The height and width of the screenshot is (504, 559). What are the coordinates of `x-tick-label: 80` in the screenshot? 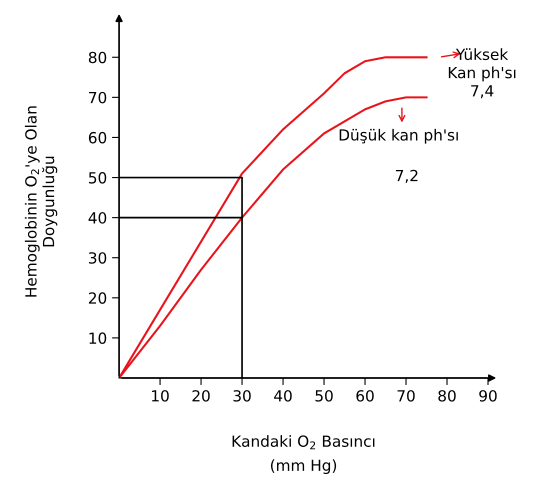 It's located at (447, 396).